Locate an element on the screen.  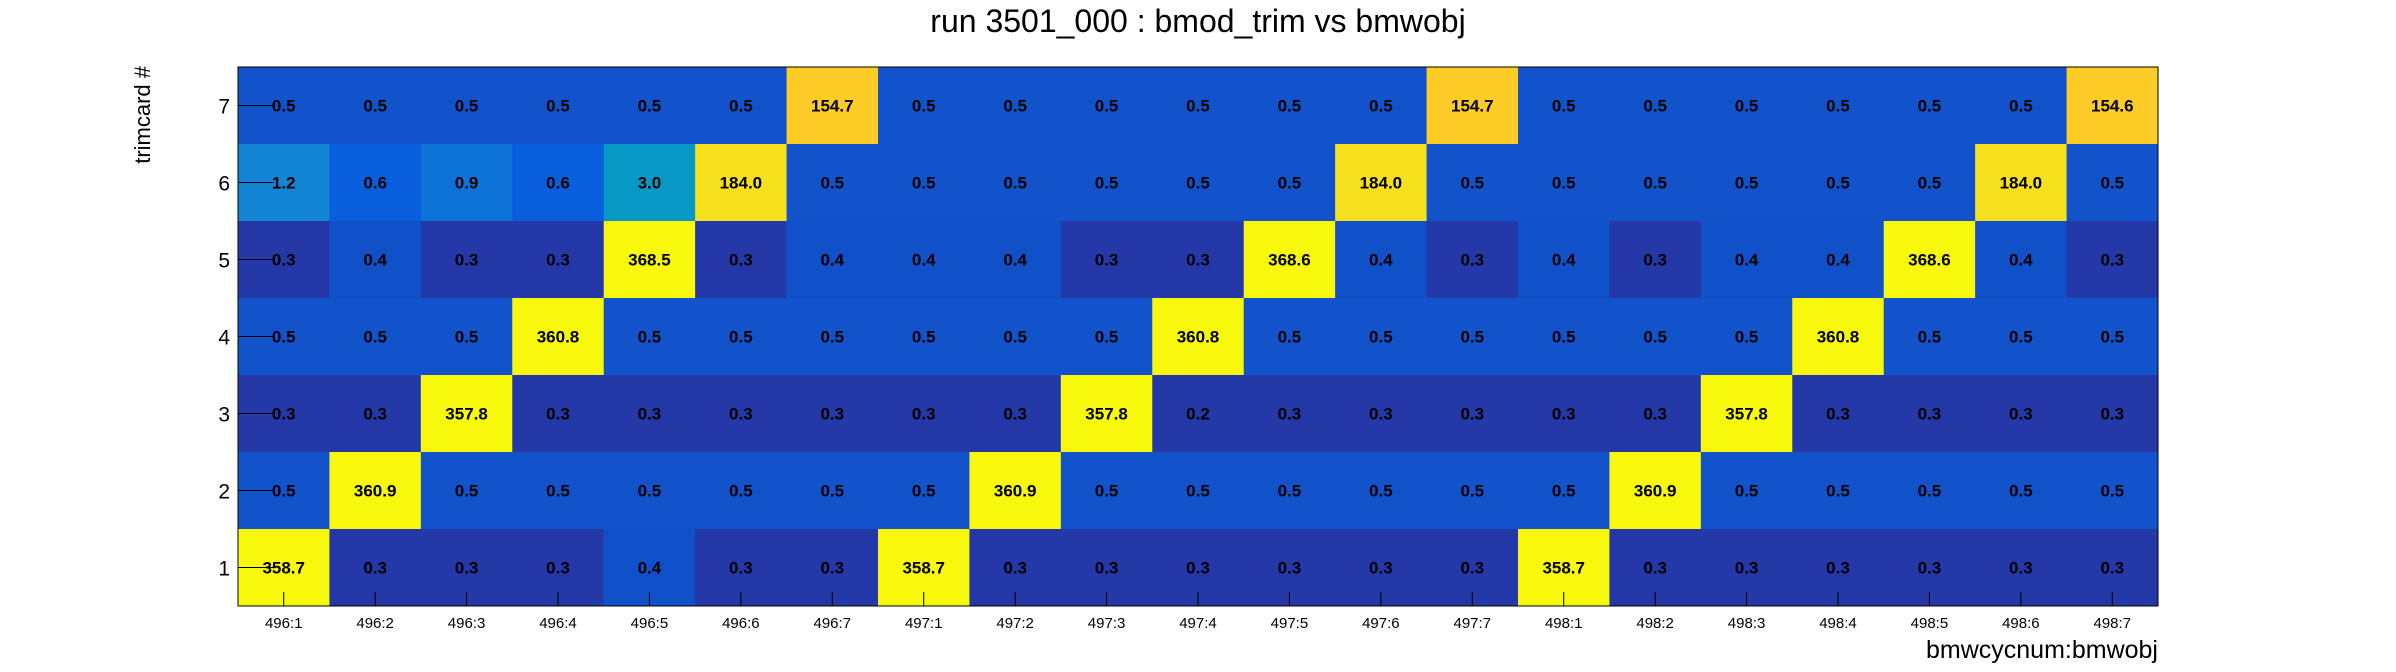
x-tick-label: 498:6 is located at coordinates (2021, 623).